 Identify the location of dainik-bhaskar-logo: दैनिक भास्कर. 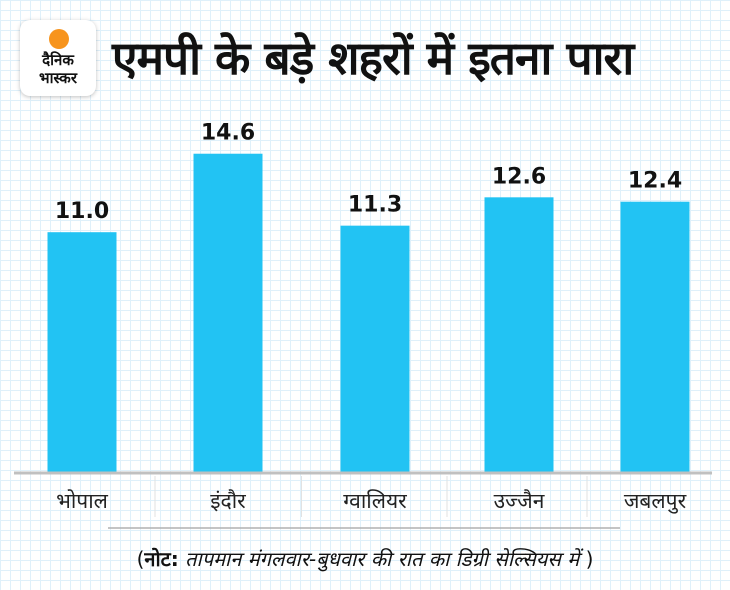
(58, 58).